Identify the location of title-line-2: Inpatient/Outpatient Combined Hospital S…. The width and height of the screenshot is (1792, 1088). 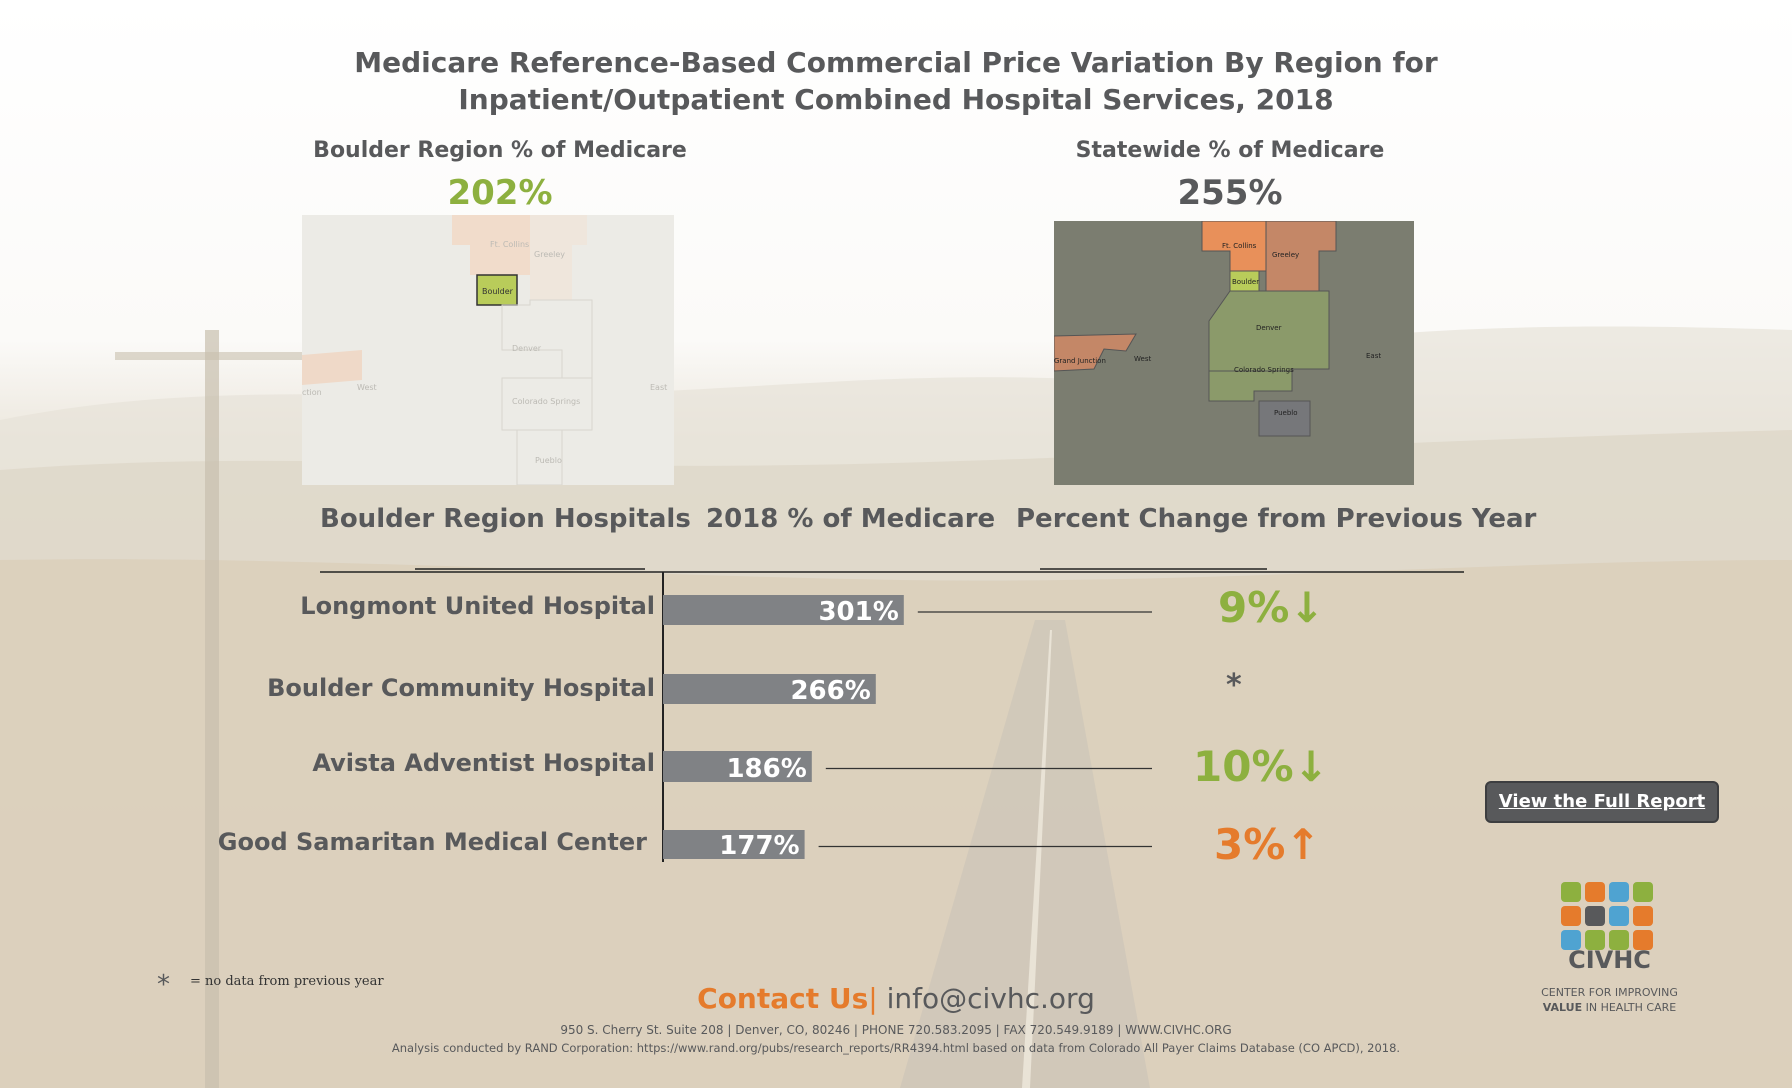
(896, 99).